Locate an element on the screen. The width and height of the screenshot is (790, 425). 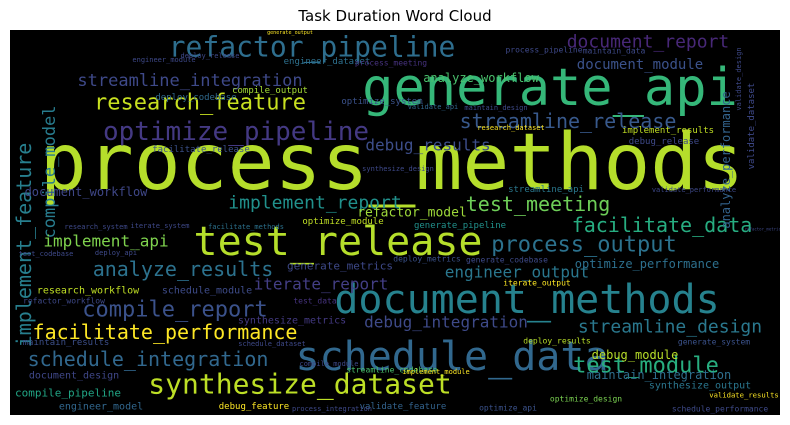
word-debug-feature: debug_feature is located at coordinates (254, 407).